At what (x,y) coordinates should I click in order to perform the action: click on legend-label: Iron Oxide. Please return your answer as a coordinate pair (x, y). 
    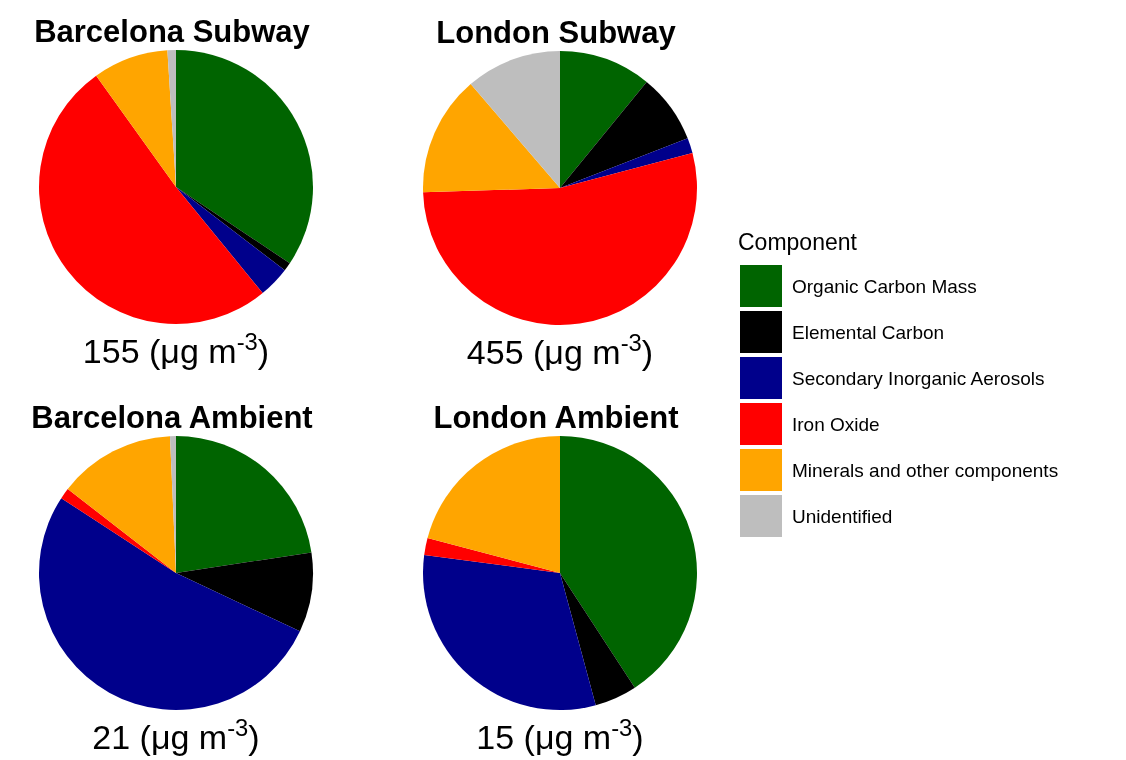
    Looking at the image, I should click on (836, 424).